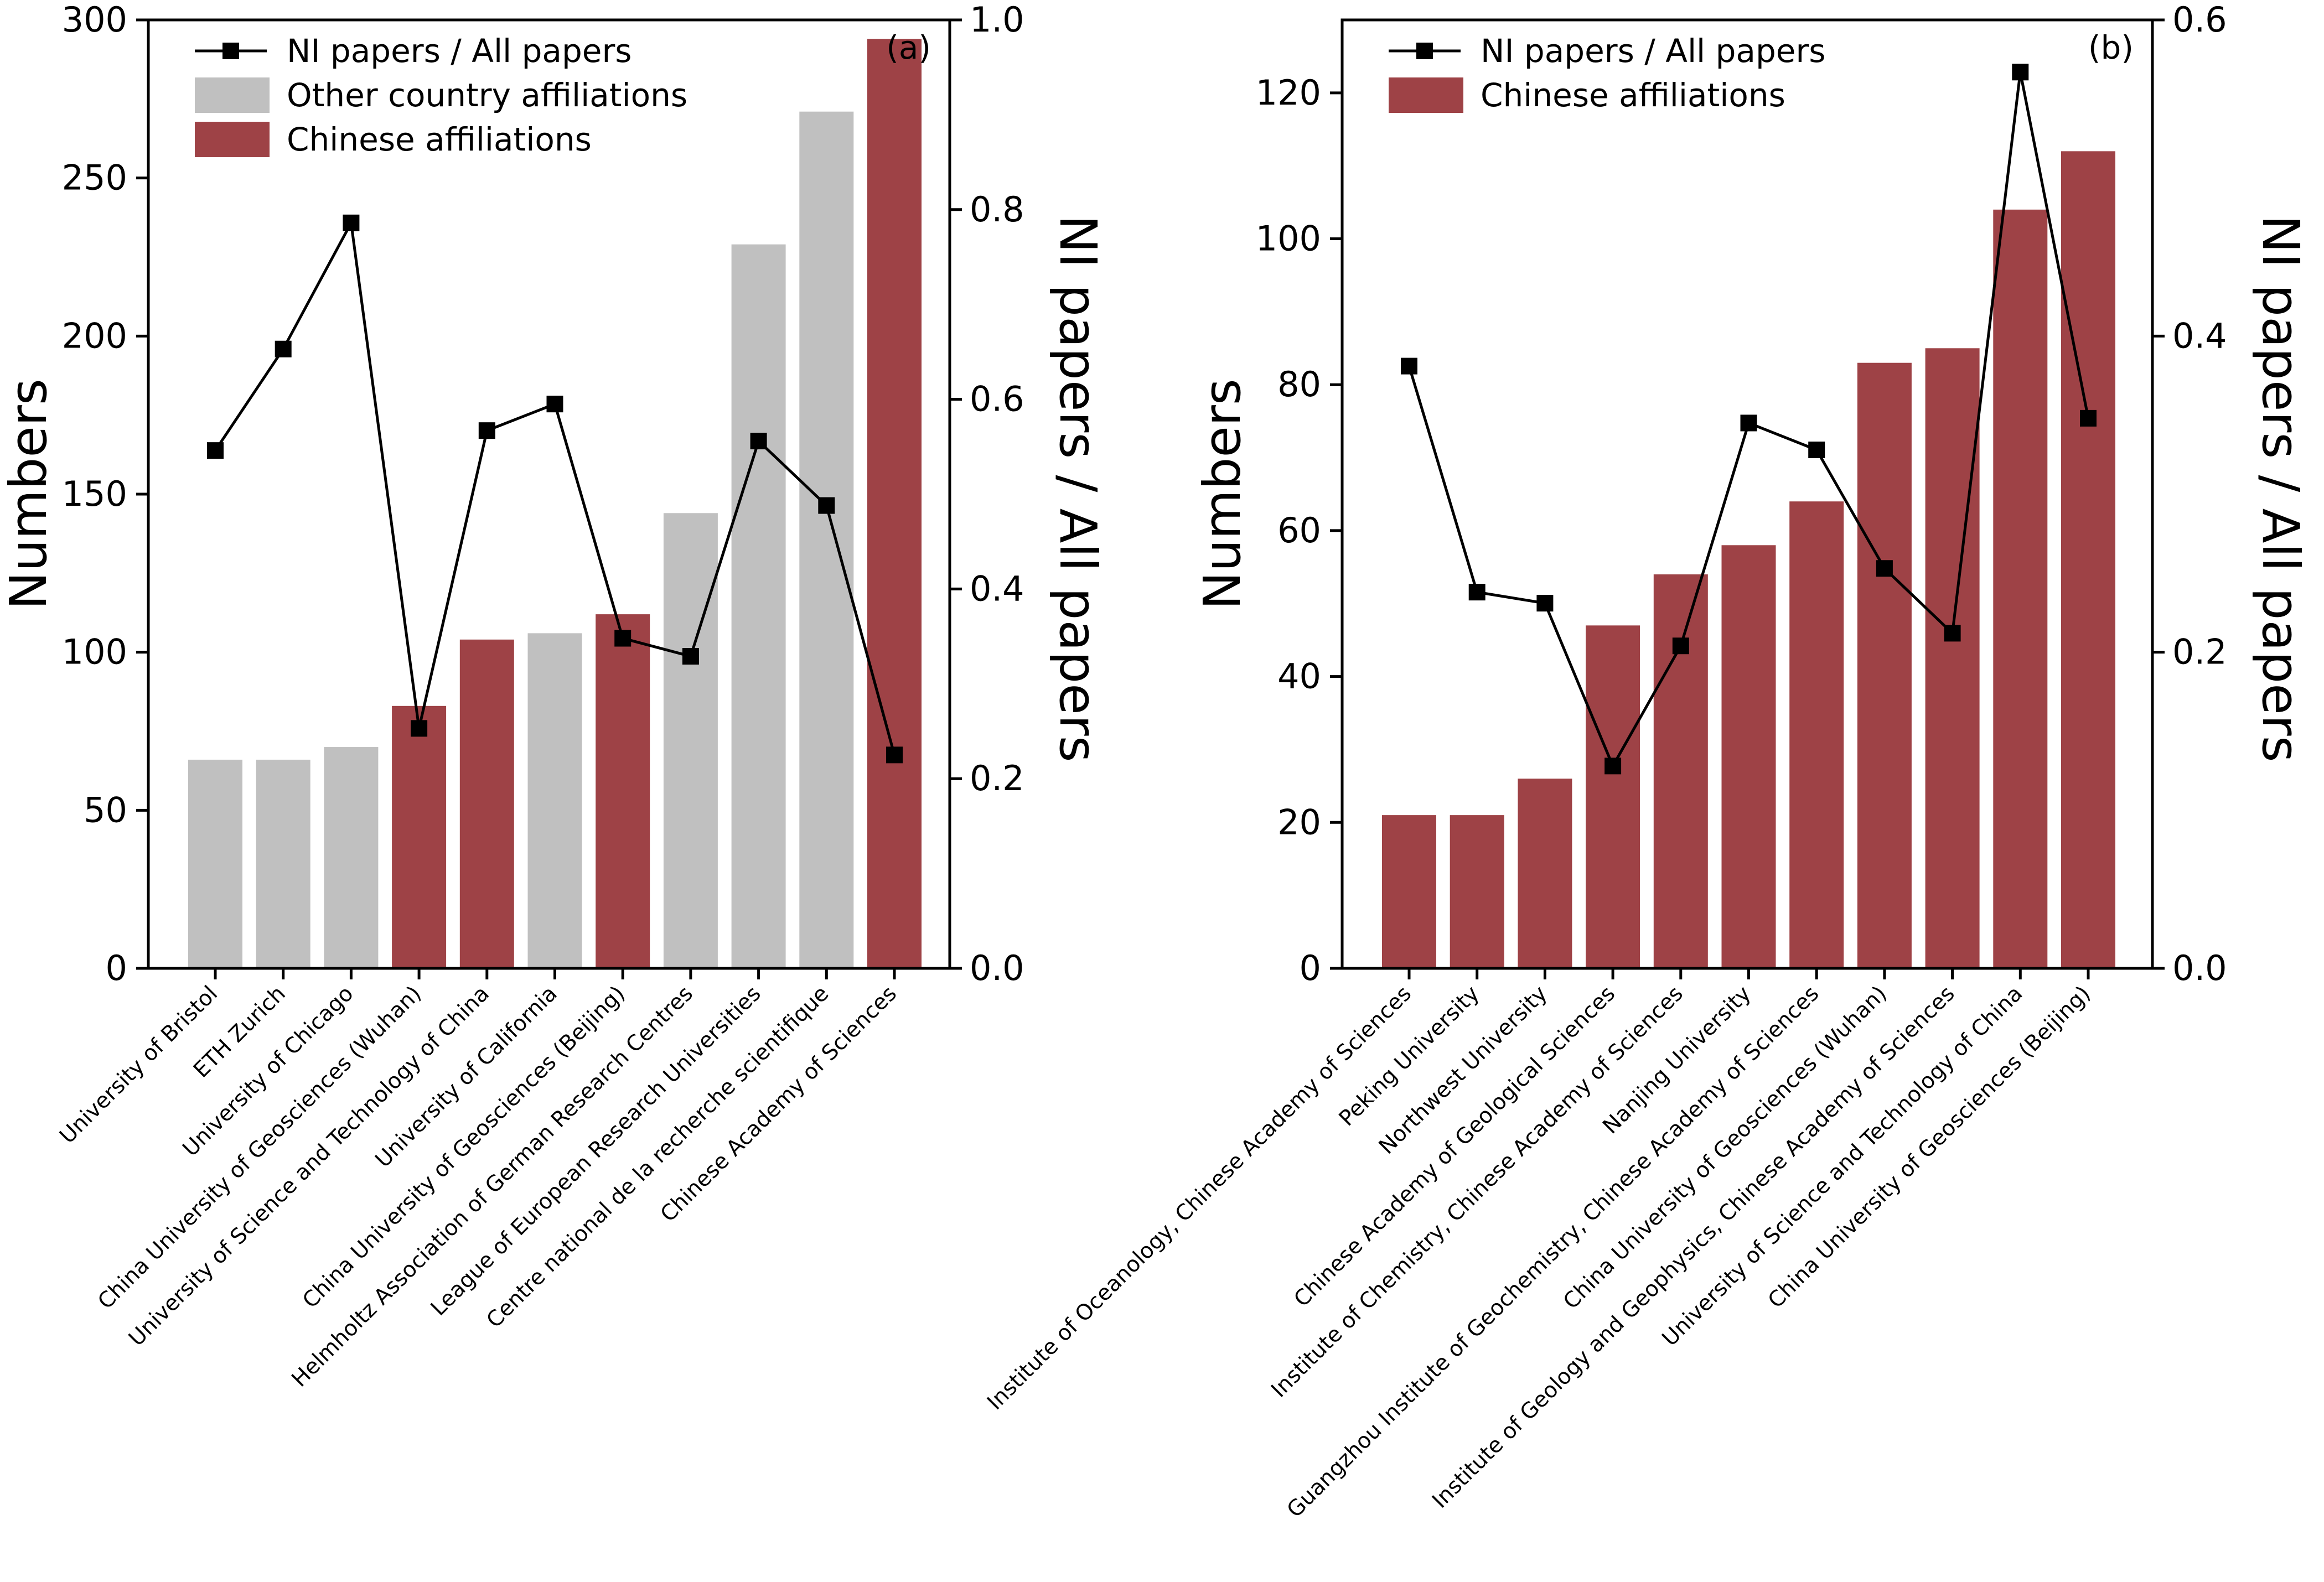 The height and width of the screenshot is (1582, 2324). I want to click on y-tick-label-4: 200, so click(94, 335).